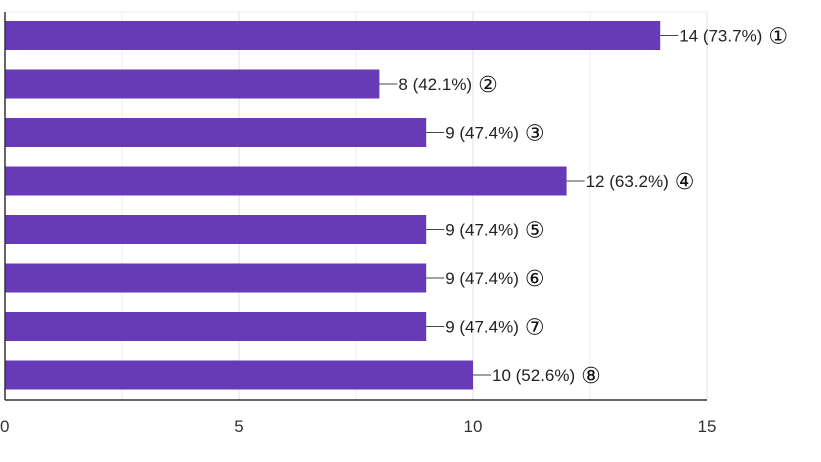 This screenshot has width=821, height=462. Describe the element at coordinates (720, 36) in the screenshot. I see `data-label: 14 (73.7%)` at that location.